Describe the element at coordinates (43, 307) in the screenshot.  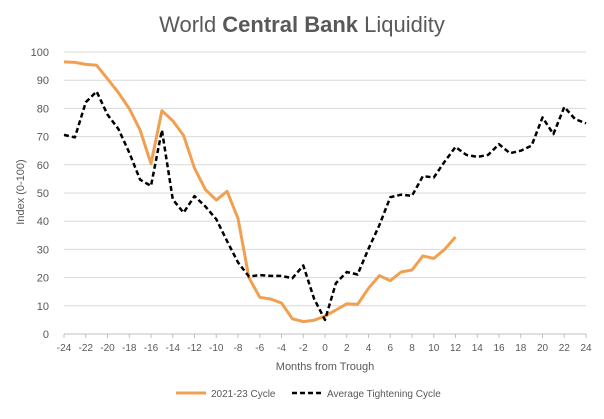
I see `y-tick-label-10: 10` at that location.